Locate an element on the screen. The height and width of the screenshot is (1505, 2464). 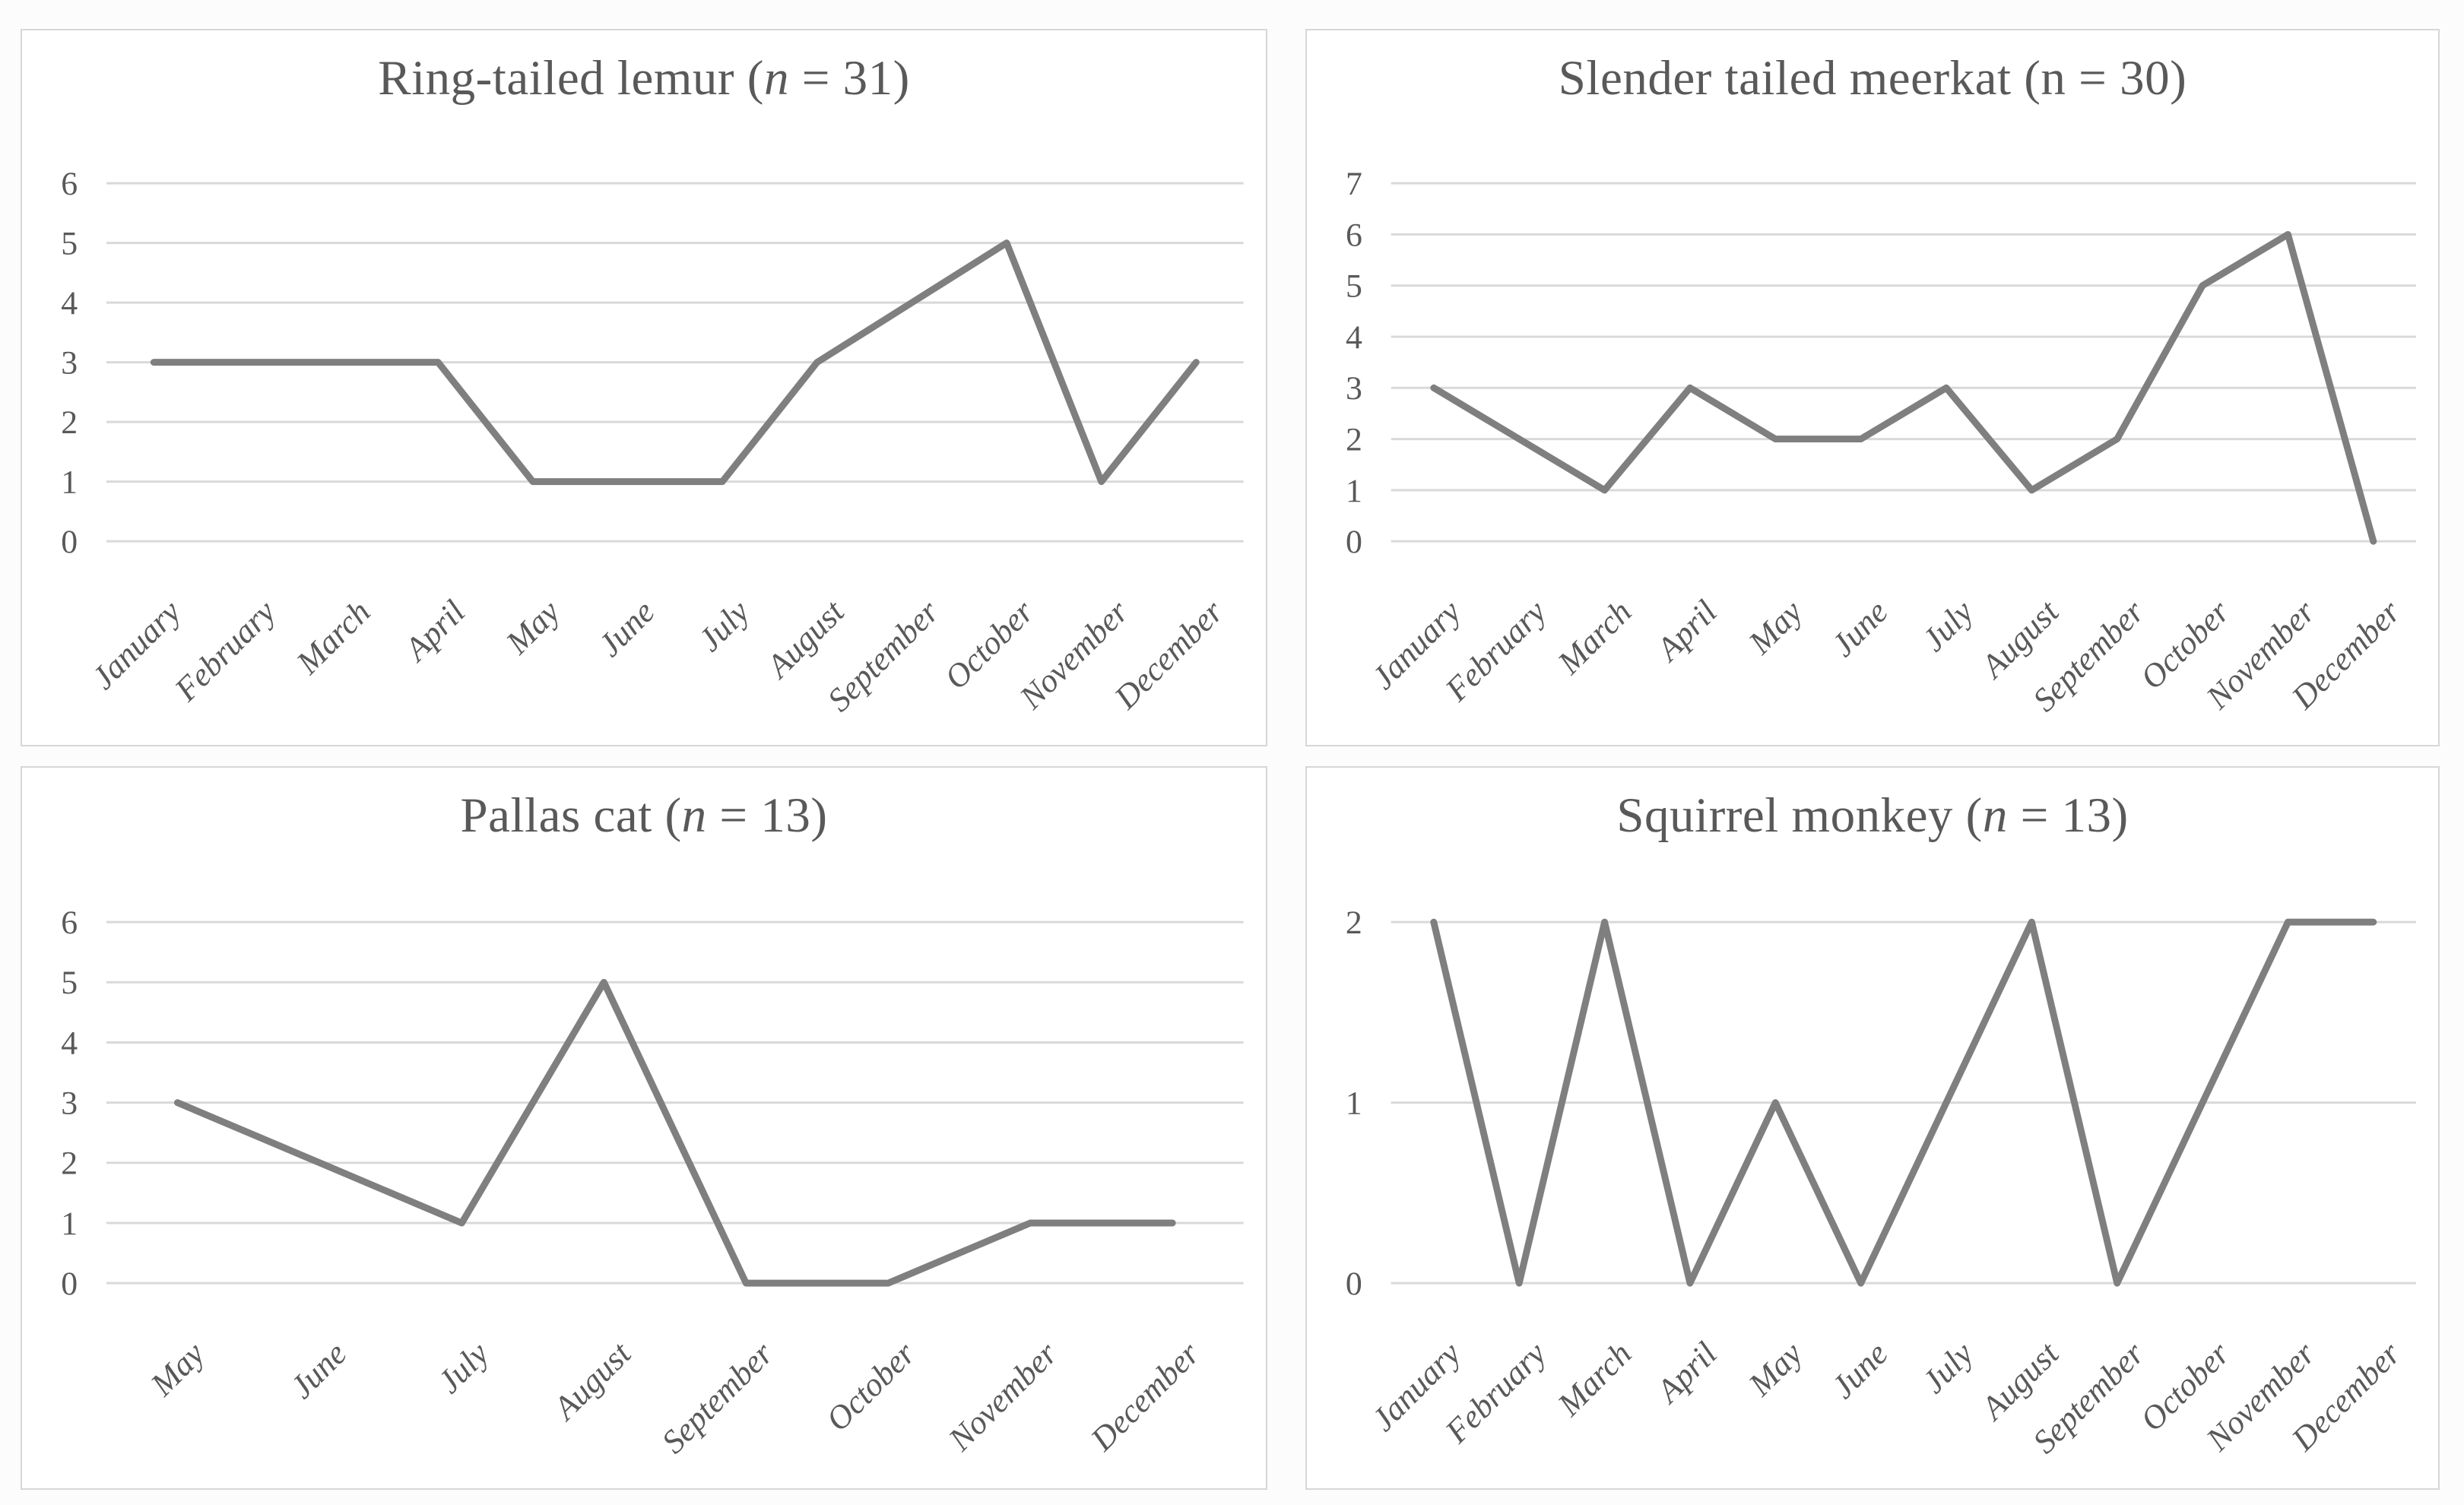
chart-title: Ring-tailed lemur (n = 31) is located at coordinates (644, 68).